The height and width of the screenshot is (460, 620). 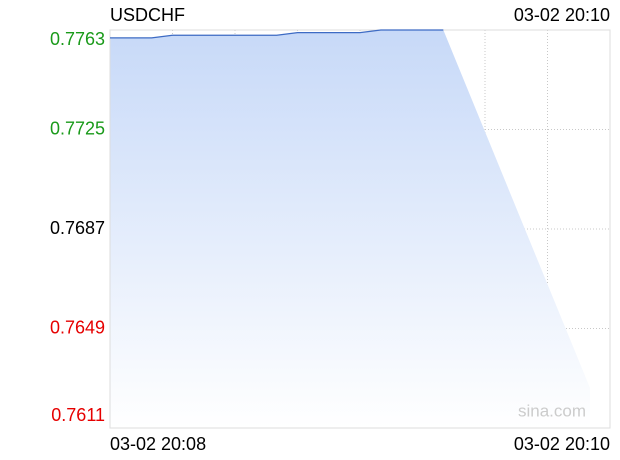 What do you see at coordinates (158, 444) in the screenshot?
I see `x-tick-label: 03-02 20:08` at bounding box center [158, 444].